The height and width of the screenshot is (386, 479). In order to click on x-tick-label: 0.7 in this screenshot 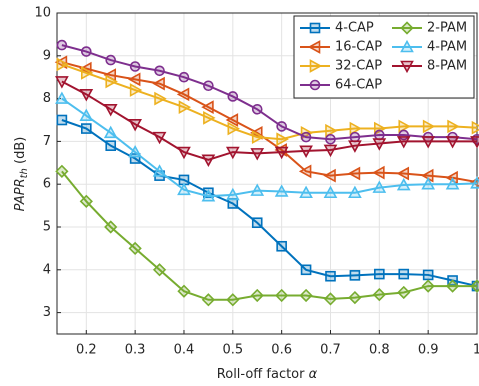, I will do `click(330, 350)`.